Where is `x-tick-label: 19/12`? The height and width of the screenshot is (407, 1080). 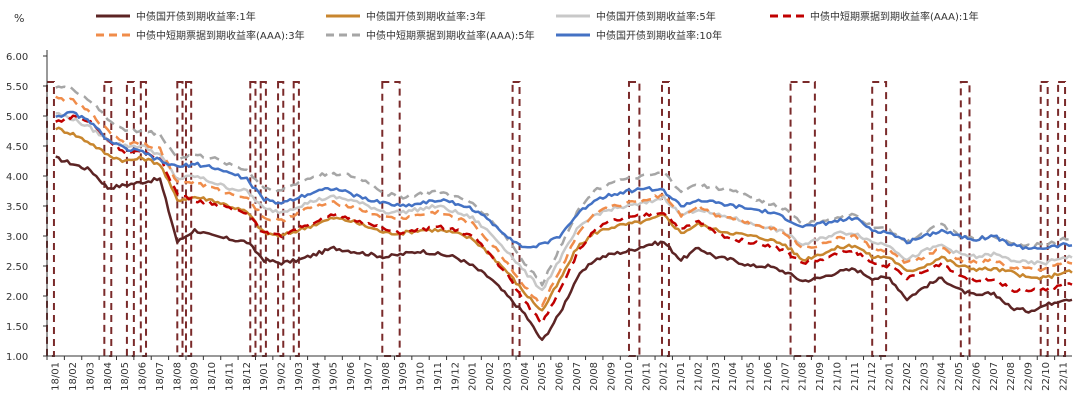 x-tick-label: 19/12 is located at coordinates (455, 376).